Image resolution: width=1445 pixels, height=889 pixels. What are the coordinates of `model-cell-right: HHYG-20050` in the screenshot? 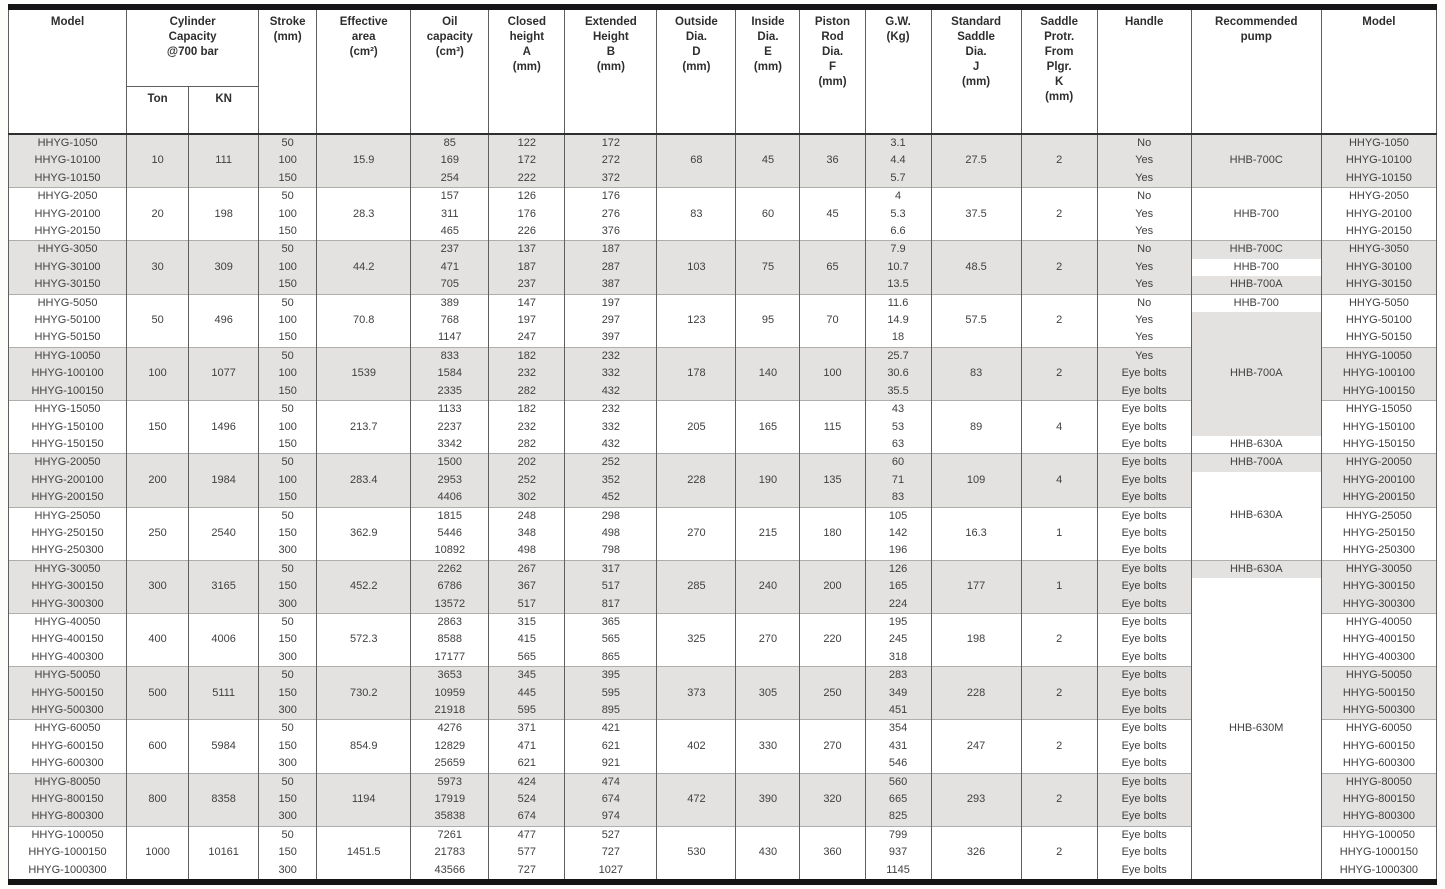 It's located at (1379, 462).